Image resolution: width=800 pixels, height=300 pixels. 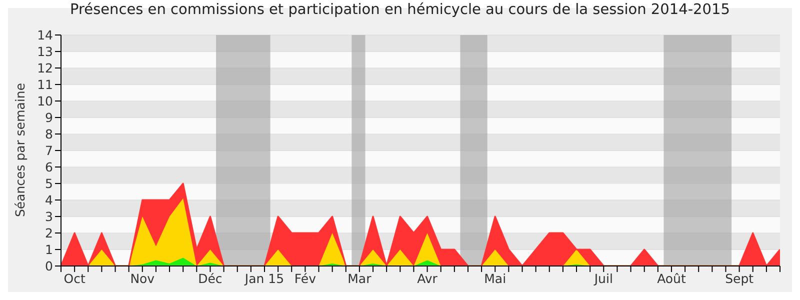 What do you see at coordinates (49, 150) in the screenshot?
I see `y-tick-label: 7` at bounding box center [49, 150].